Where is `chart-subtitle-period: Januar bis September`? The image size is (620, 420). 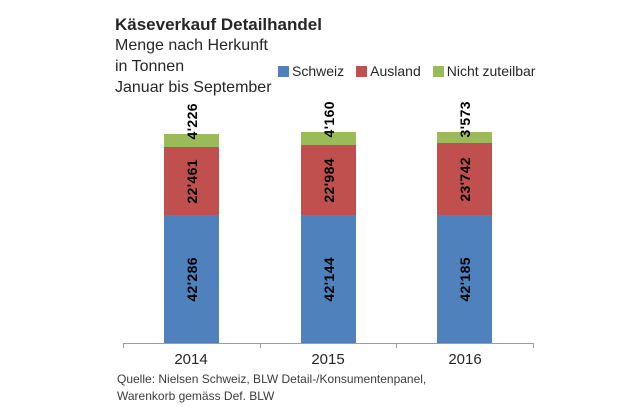 chart-subtitle-period: Januar bis September is located at coordinates (193, 87).